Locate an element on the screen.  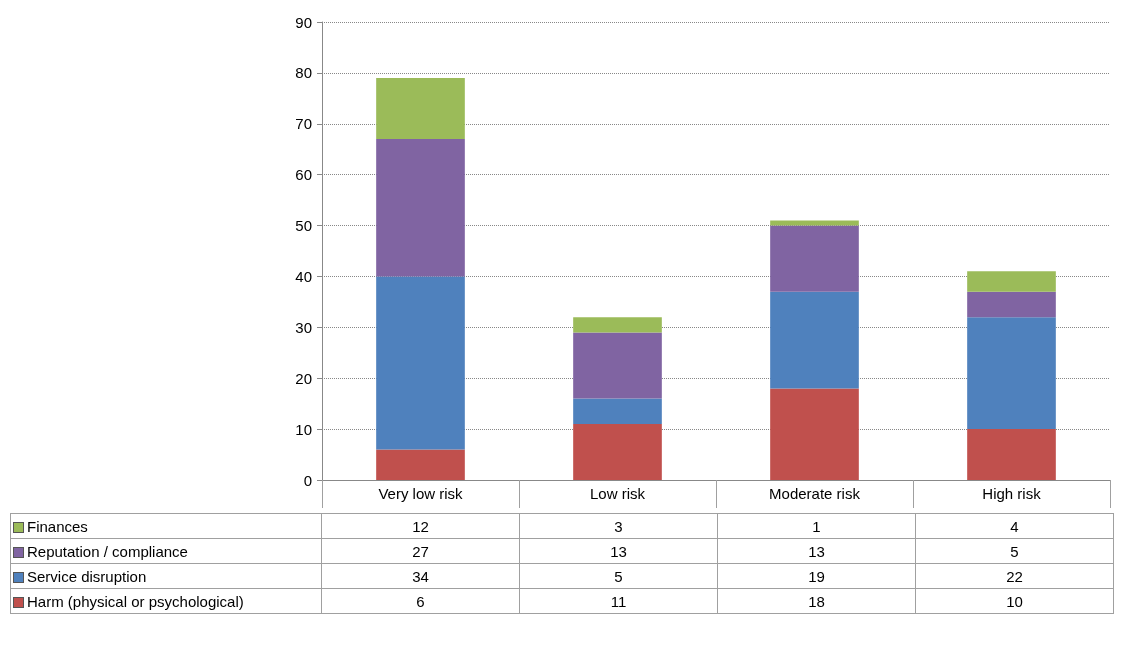
y-tick-label: 0 is located at coordinates (307, 480).